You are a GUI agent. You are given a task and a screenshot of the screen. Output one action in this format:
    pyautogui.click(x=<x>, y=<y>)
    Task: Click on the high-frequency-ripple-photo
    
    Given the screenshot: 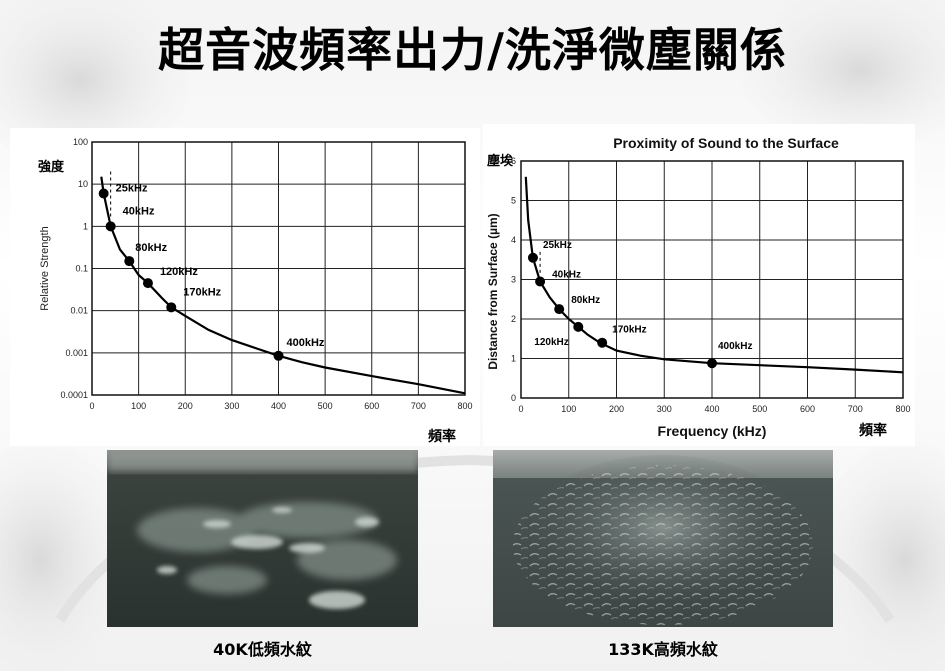 What is the action you would take?
    pyautogui.click(x=663, y=538)
    